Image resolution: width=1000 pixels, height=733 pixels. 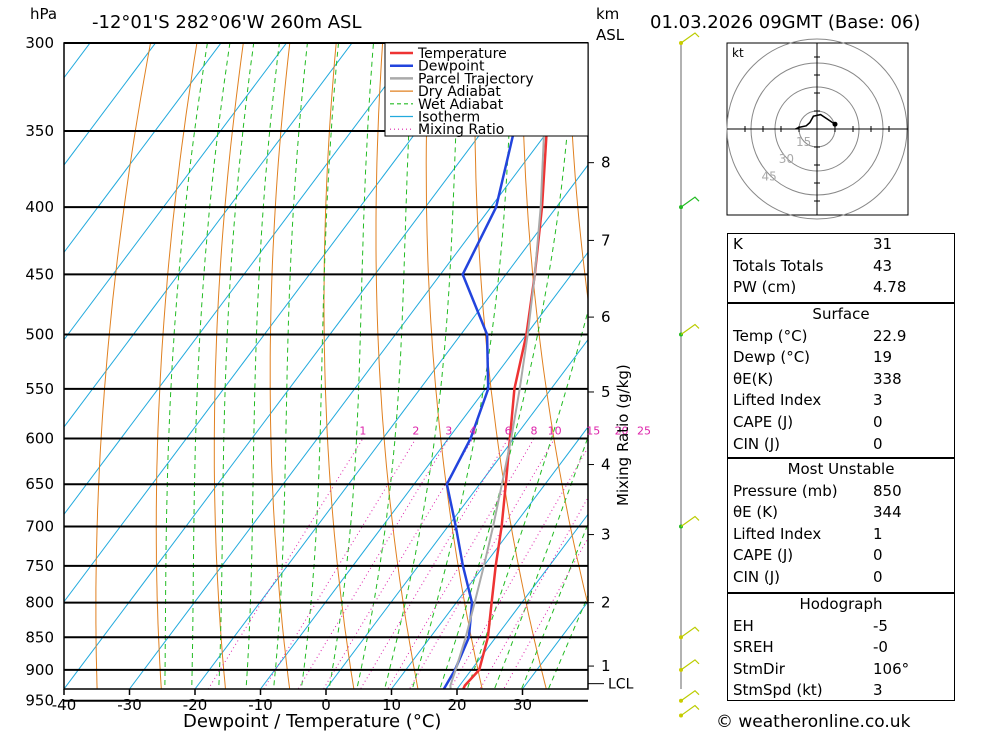 I want to click on legend-label: Temperature, so click(x=462, y=54).